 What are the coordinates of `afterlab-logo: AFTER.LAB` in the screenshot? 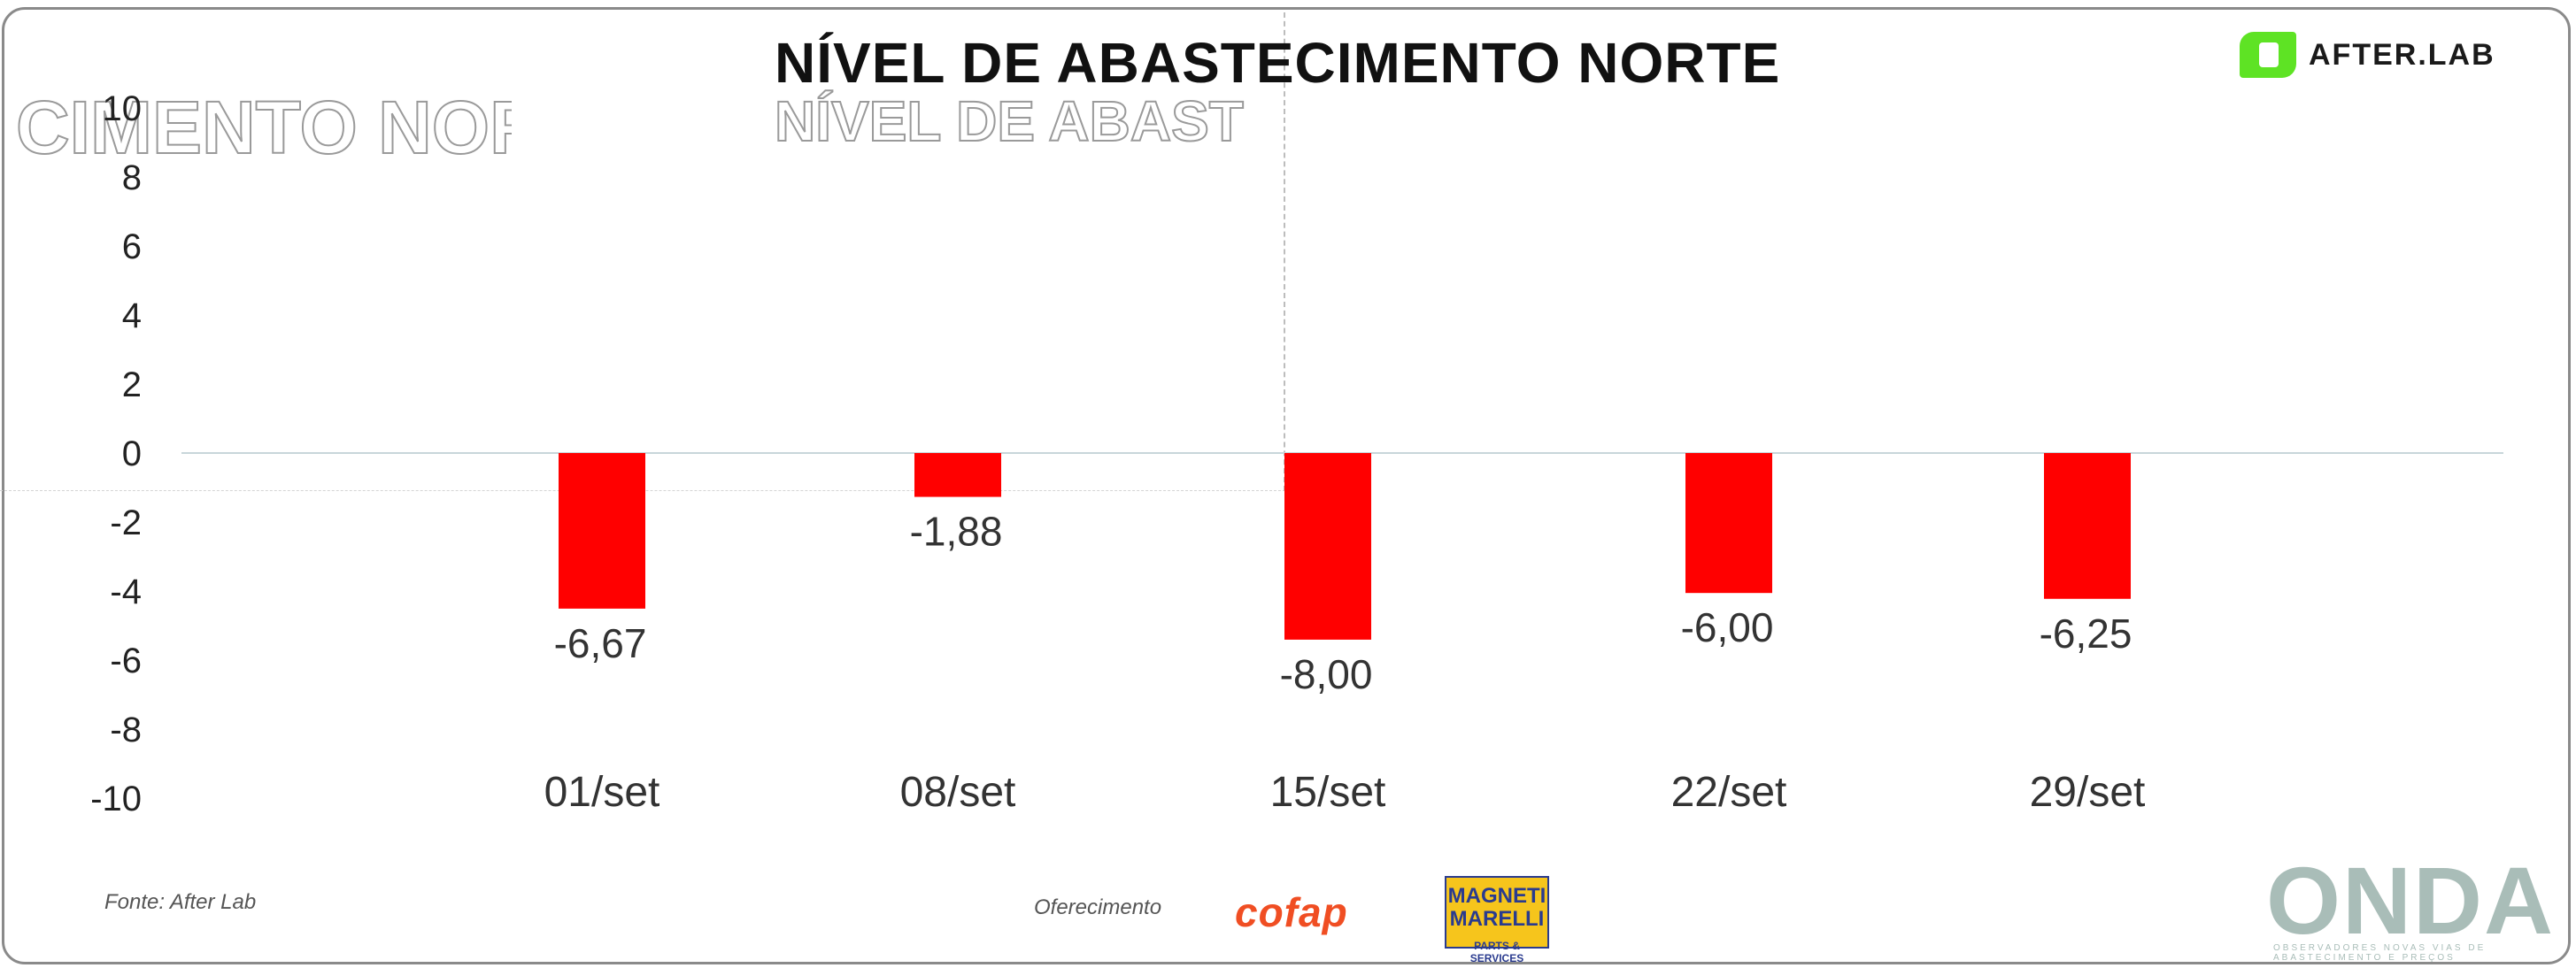 It's located at (2367, 55).